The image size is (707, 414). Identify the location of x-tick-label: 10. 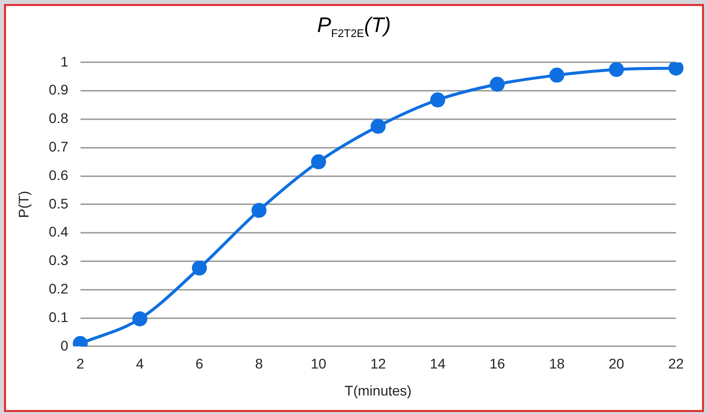
(318, 364).